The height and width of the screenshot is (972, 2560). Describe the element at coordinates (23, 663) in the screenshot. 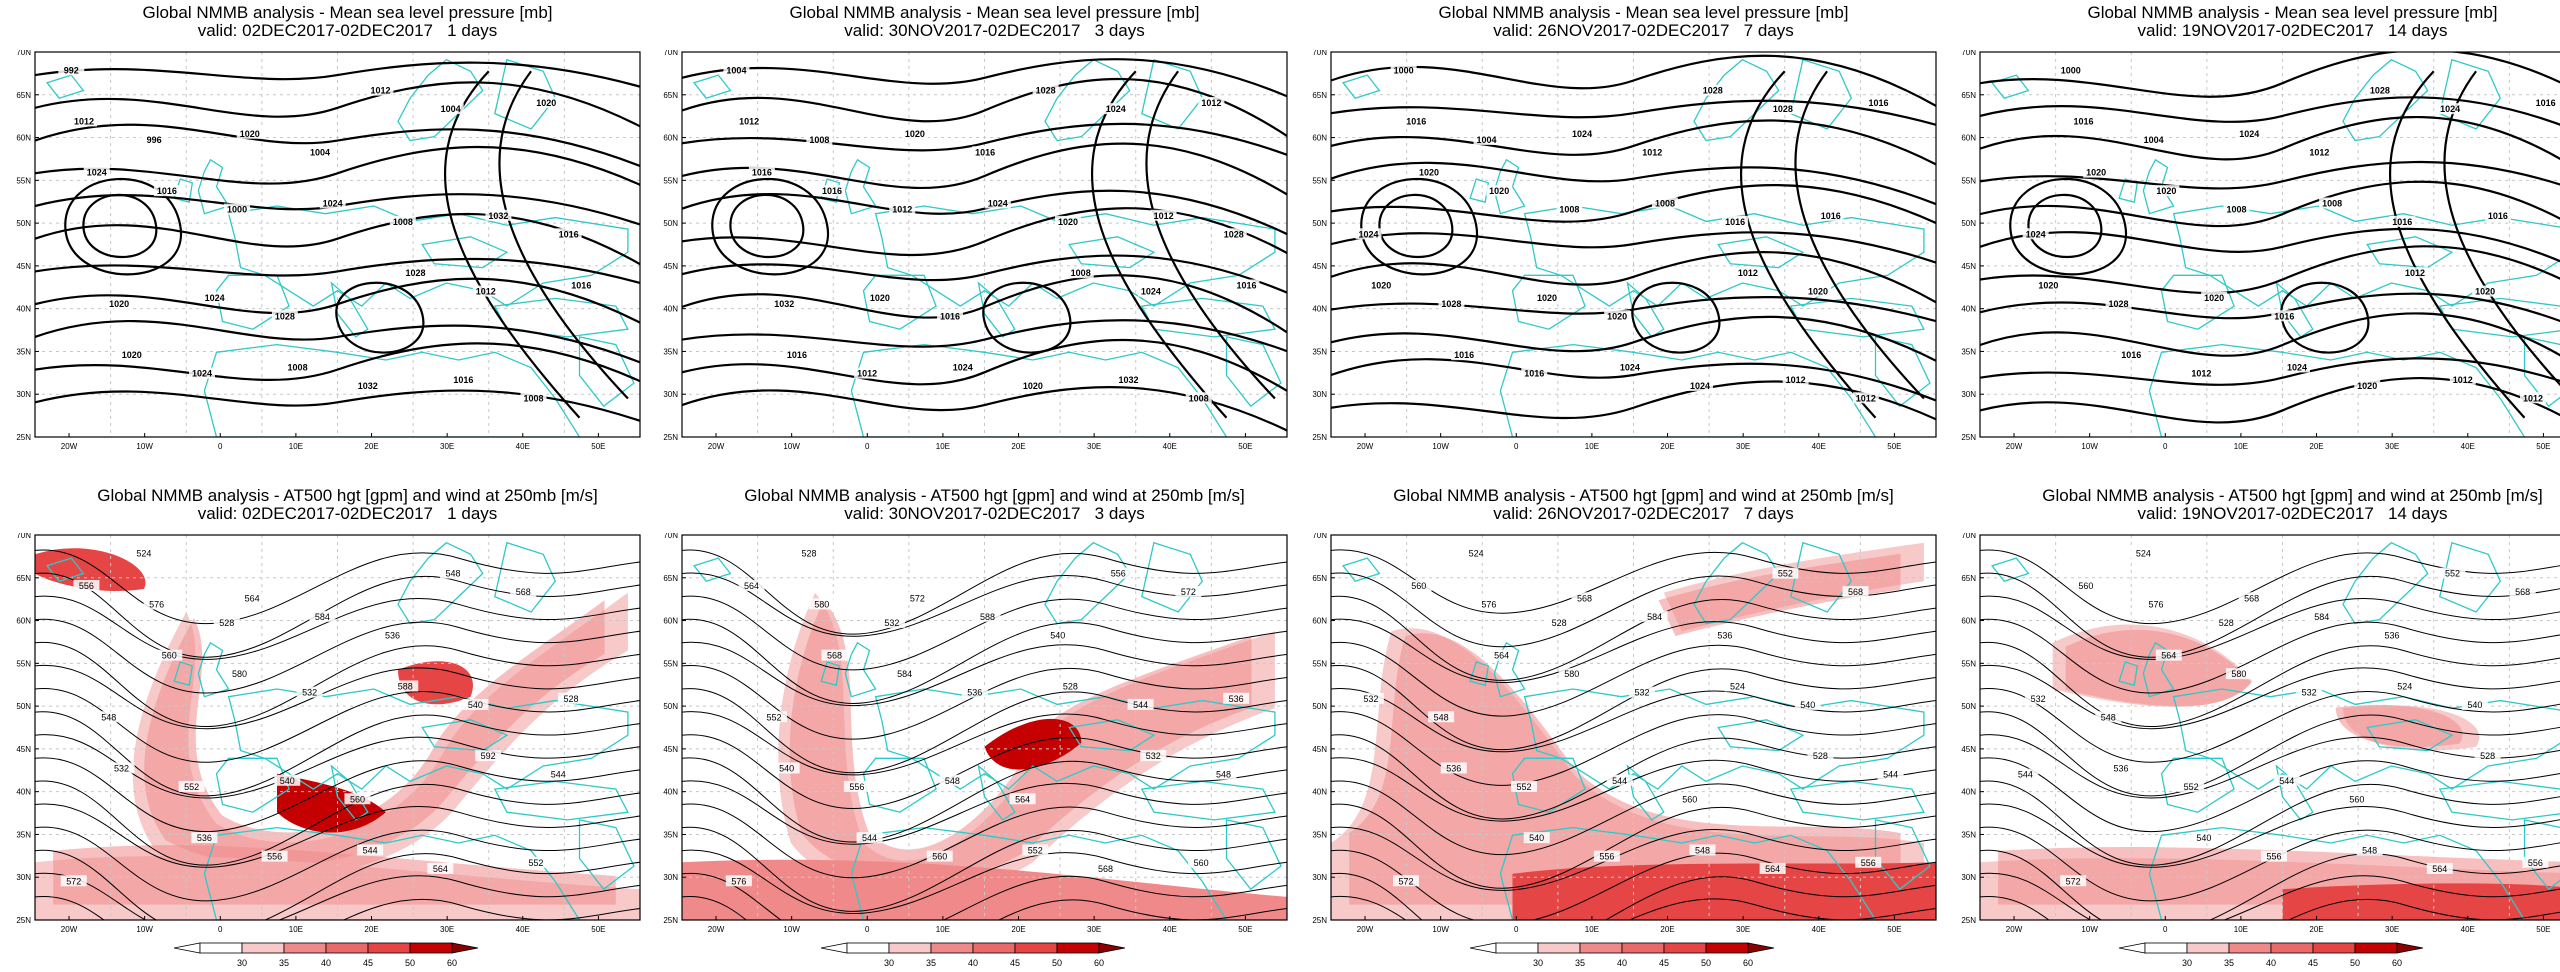

I see `latitude-label: 55N` at that location.